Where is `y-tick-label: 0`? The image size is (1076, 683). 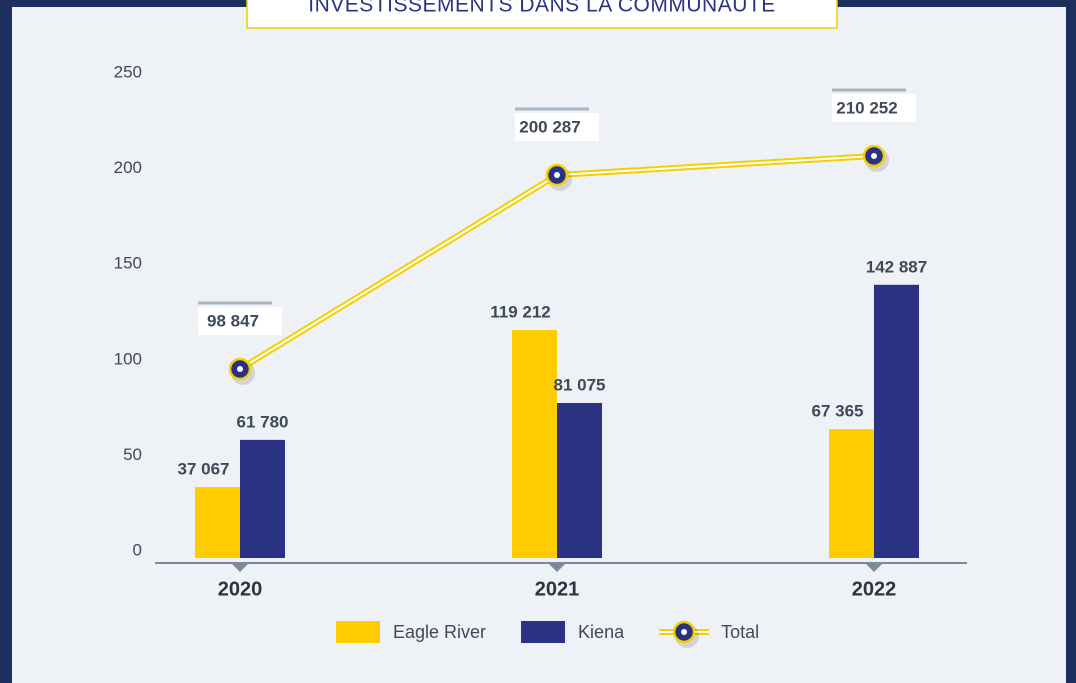 y-tick-label: 0 is located at coordinates (137, 549).